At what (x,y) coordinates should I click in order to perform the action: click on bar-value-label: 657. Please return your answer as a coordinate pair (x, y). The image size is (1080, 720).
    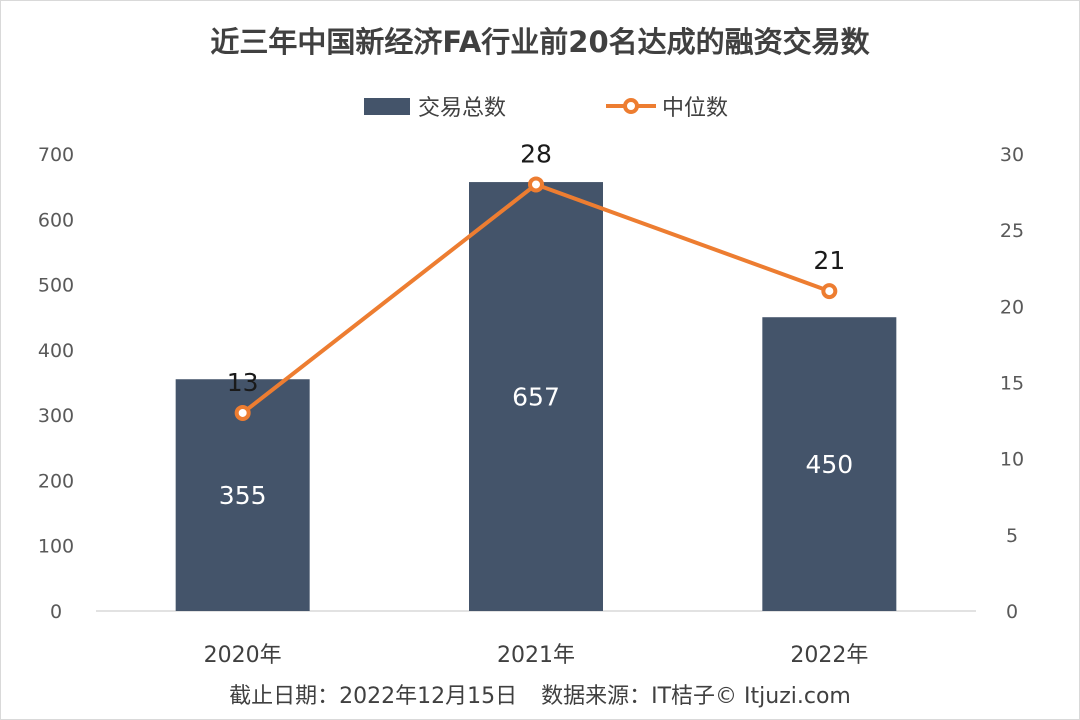
    Looking at the image, I should click on (536, 397).